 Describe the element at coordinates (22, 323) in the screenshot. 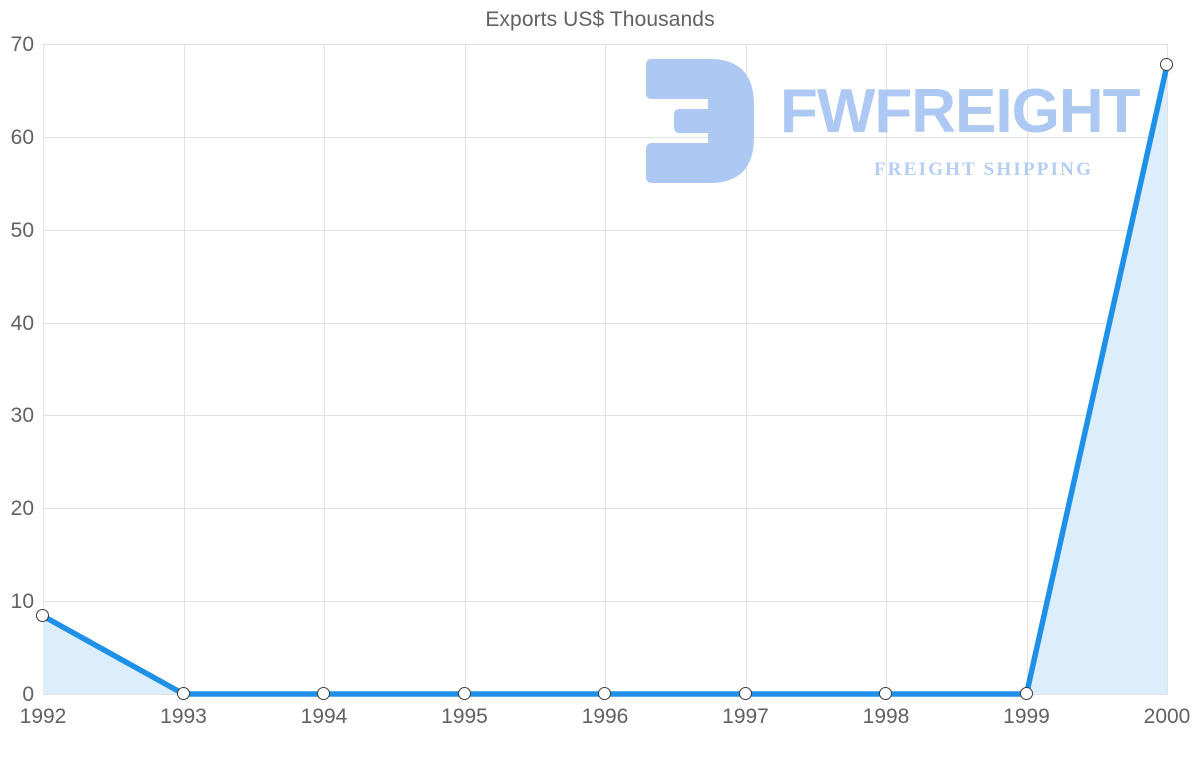

I see `y-axis-tick-label: 40` at that location.